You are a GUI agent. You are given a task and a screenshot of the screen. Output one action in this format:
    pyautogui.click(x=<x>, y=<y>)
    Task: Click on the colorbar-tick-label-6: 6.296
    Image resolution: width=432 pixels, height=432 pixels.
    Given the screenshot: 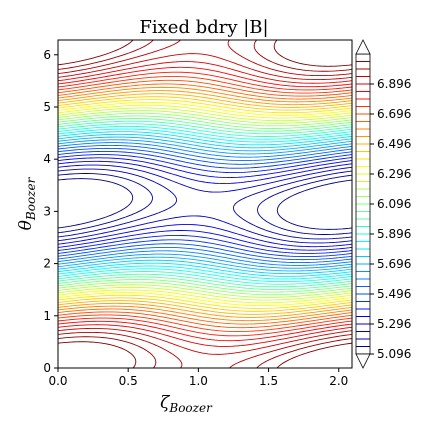 What is the action you would take?
    pyautogui.click(x=394, y=174)
    